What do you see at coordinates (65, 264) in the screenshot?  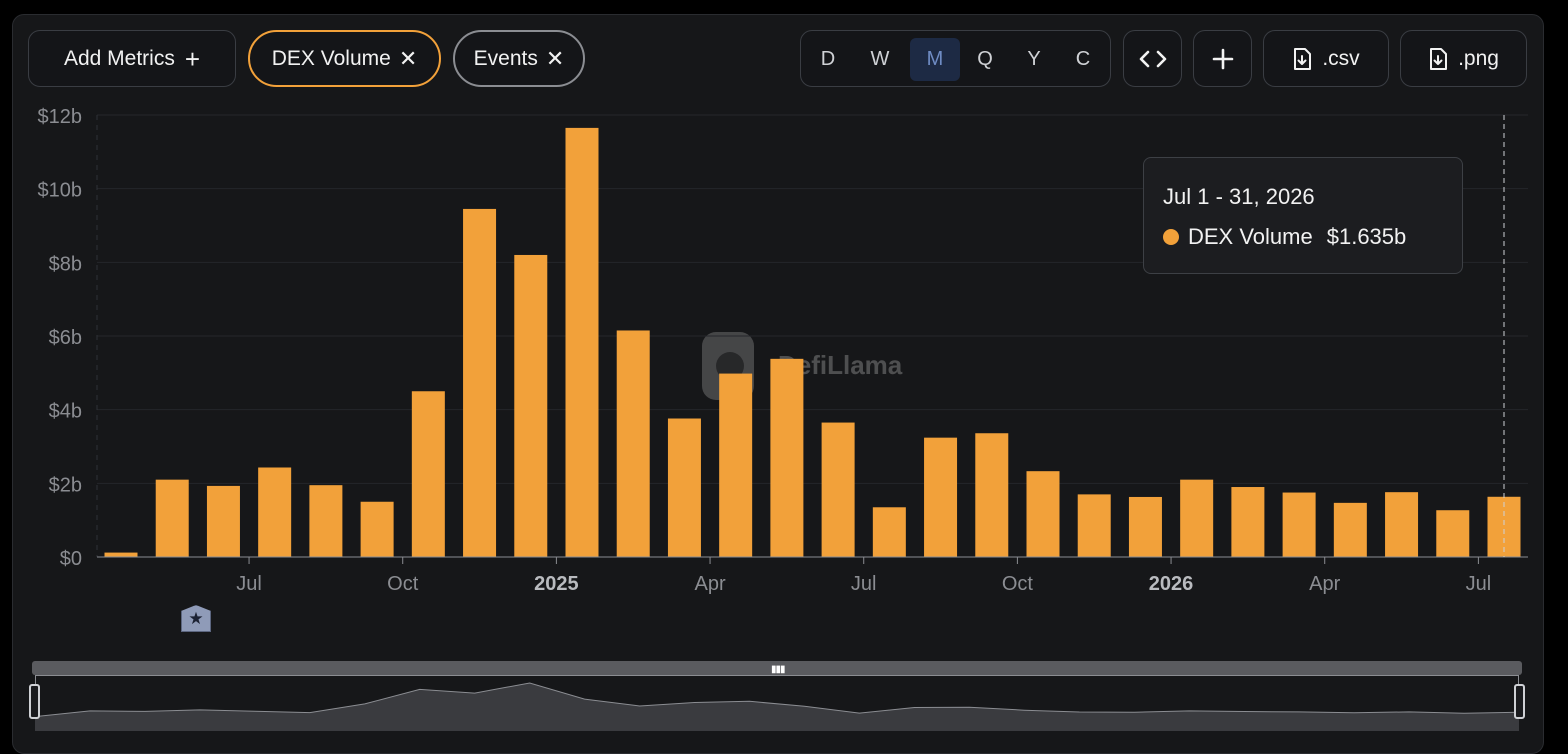 I see `y-tick-label: $8b` at bounding box center [65, 264].